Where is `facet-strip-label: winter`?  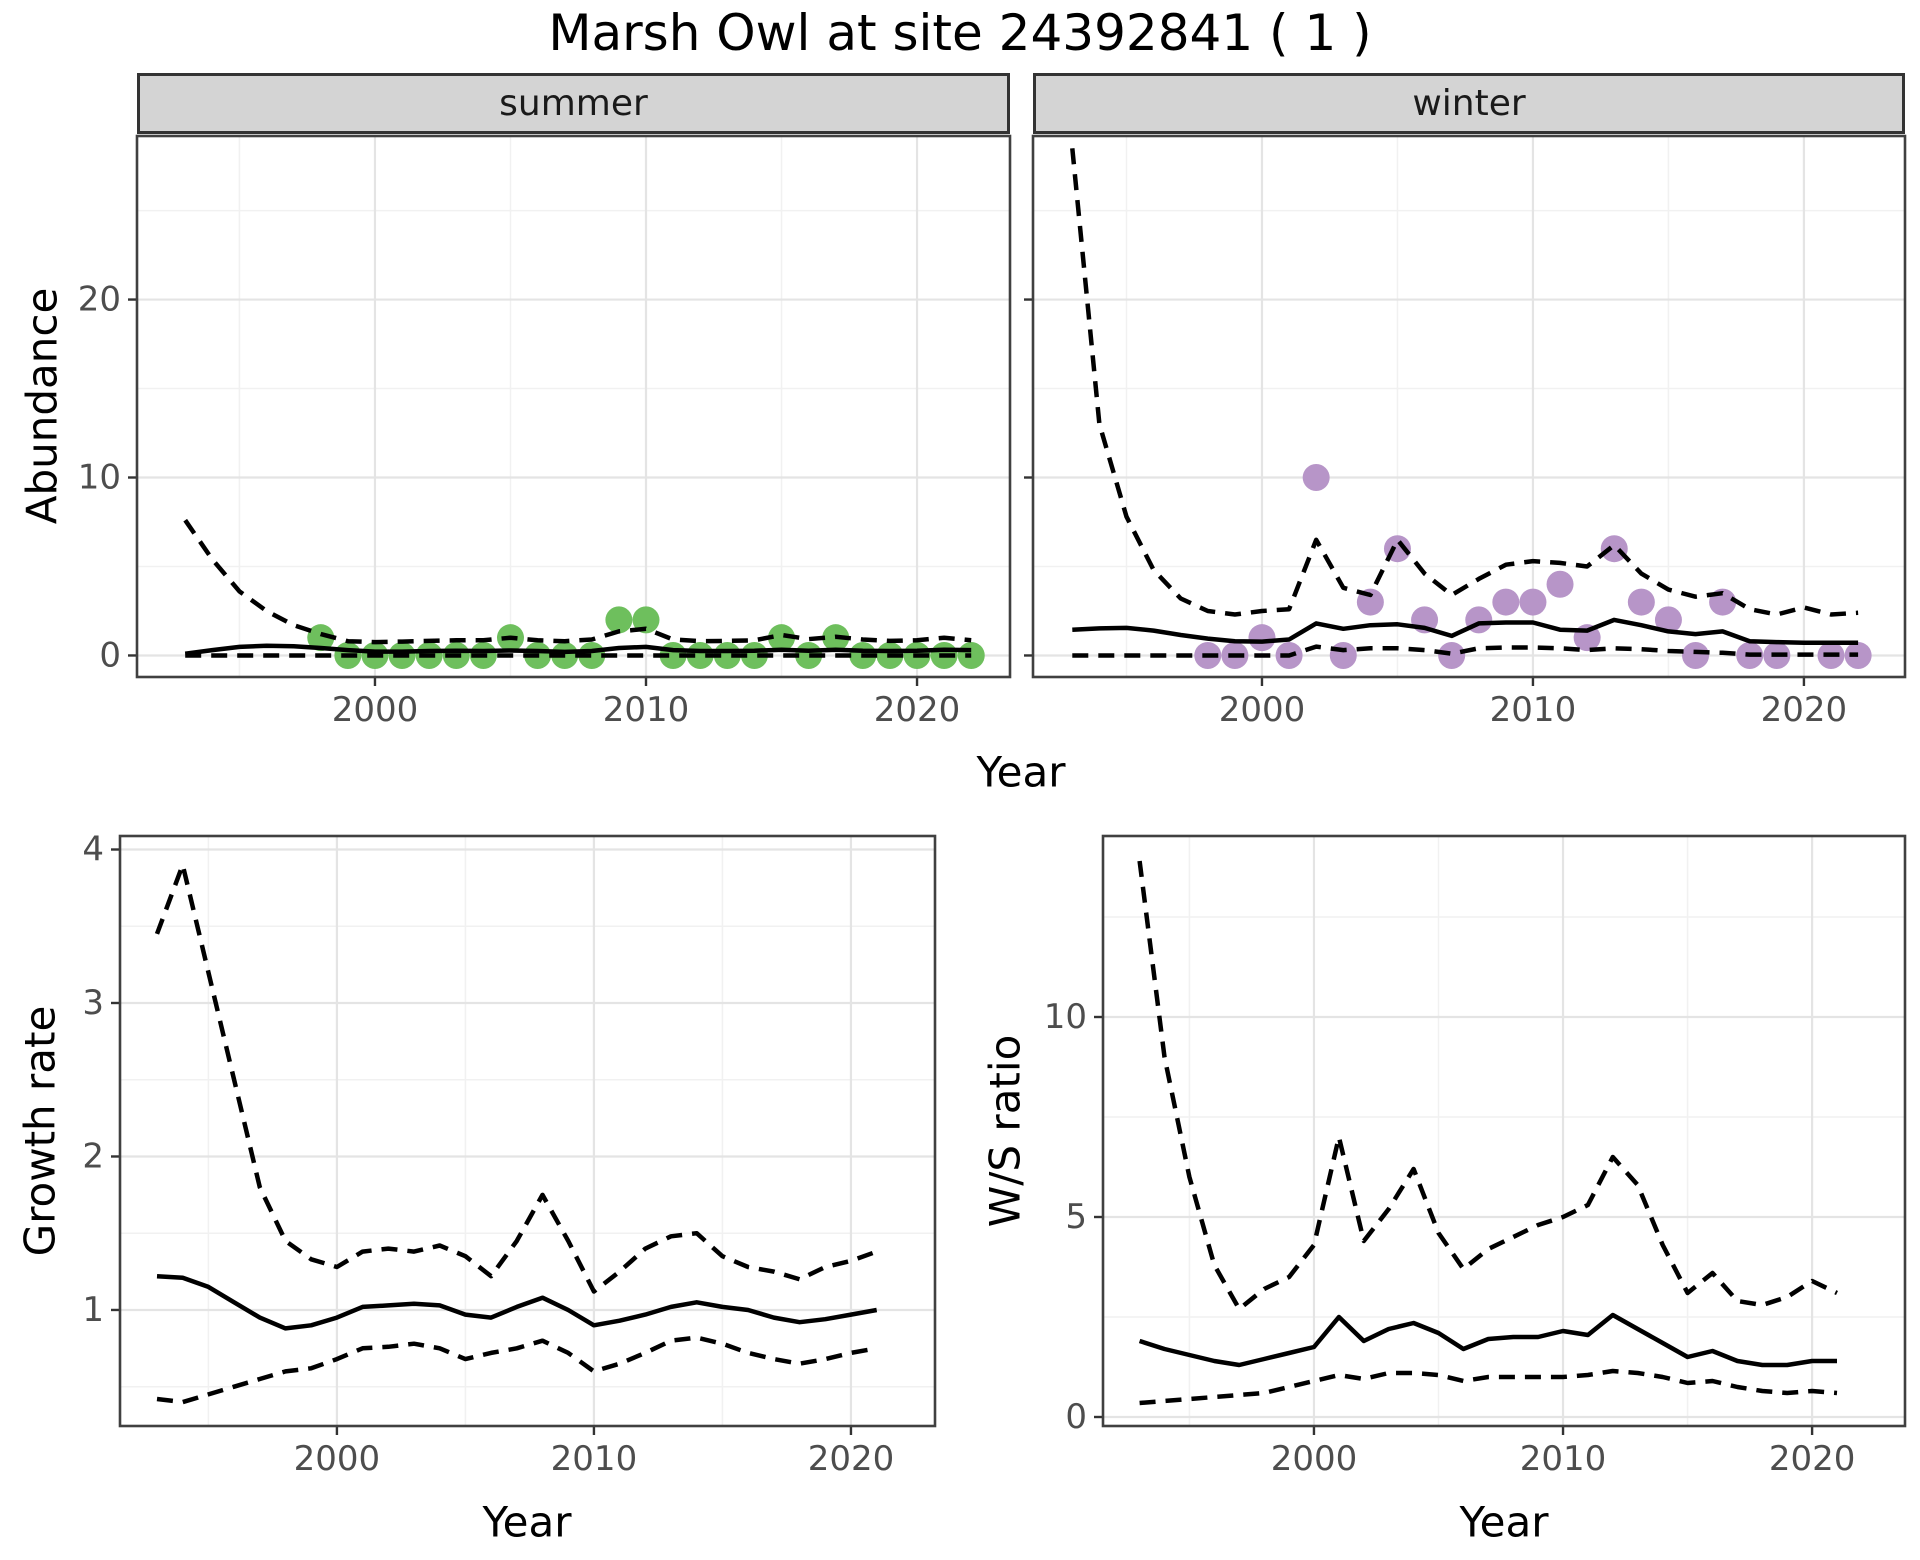 facet-strip-label: winter is located at coordinates (1469, 103).